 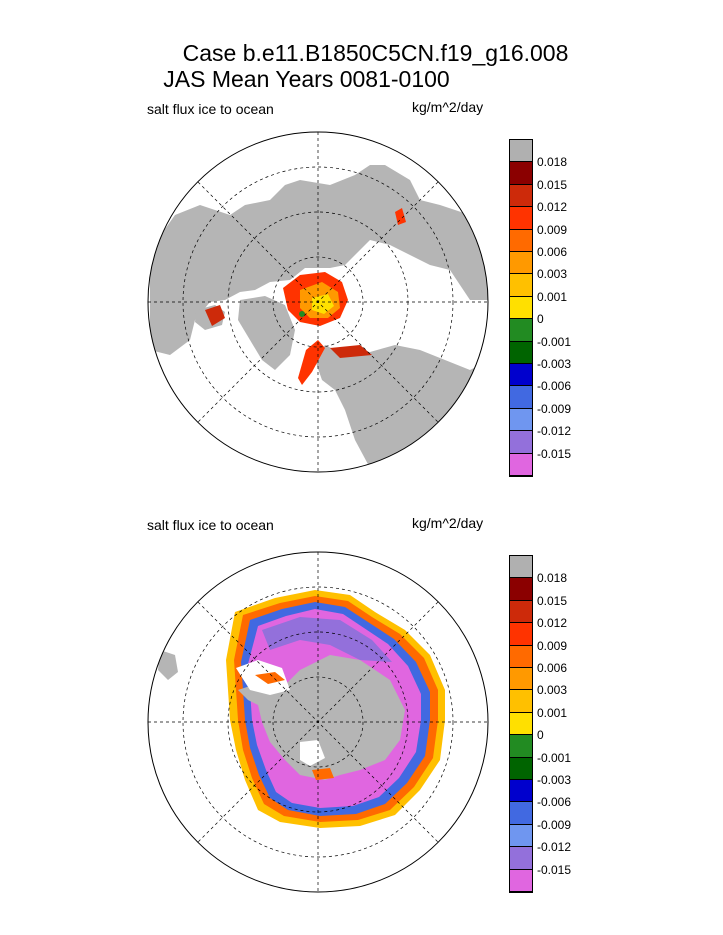 I want to click on south-america-land, so click(x=168, y=665).